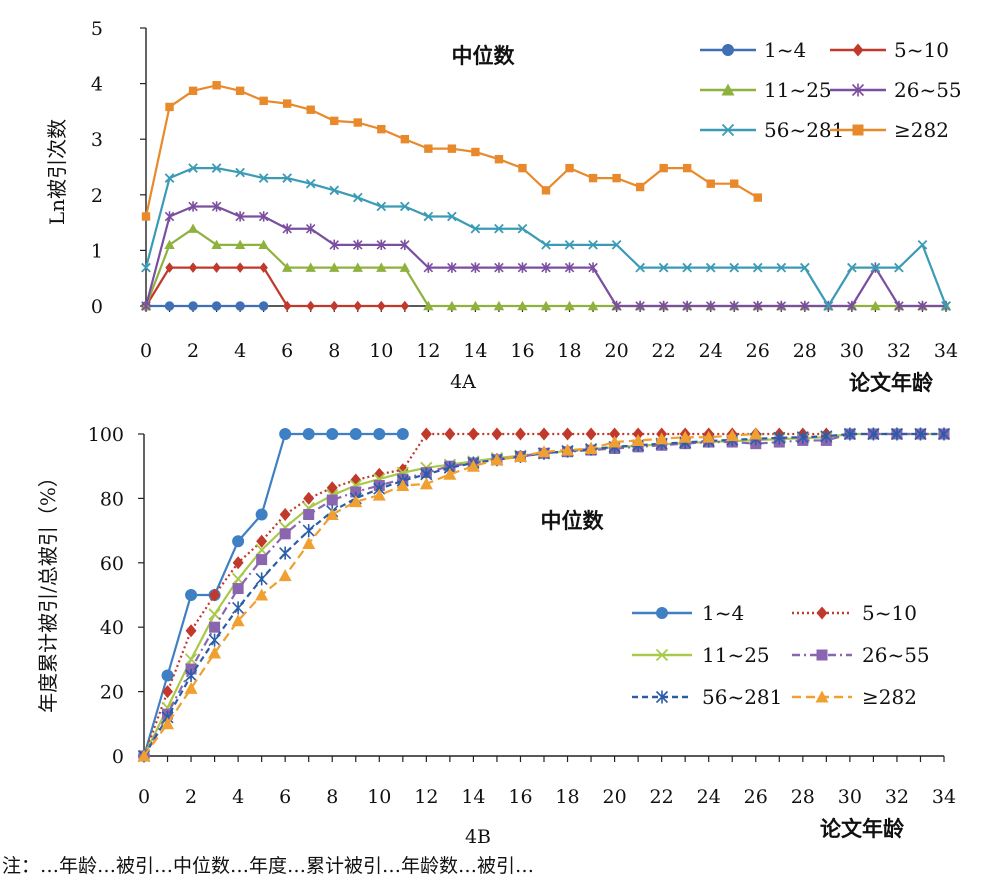  What do you see at coordinates (756, 797) in the screenshot?
I see `x-tick-label: 26` at bounding box center [756, 797].